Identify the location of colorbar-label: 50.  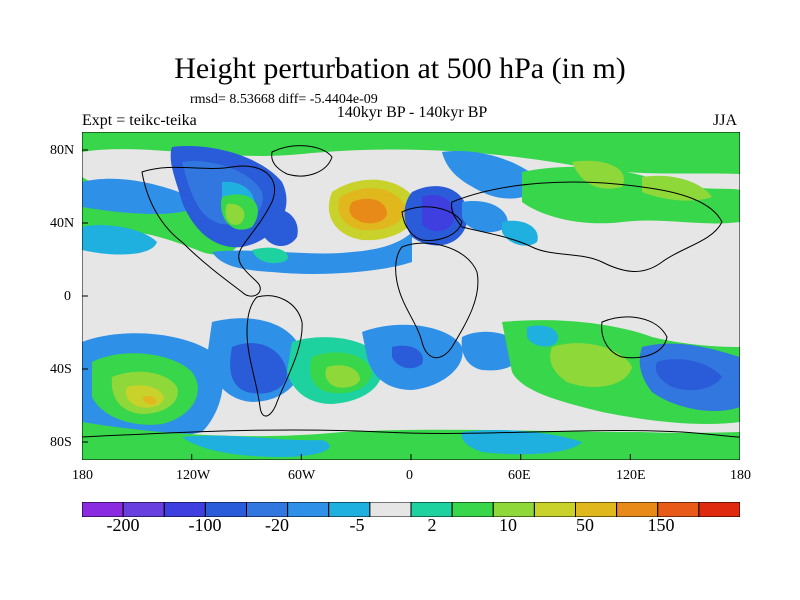
(585, 525).